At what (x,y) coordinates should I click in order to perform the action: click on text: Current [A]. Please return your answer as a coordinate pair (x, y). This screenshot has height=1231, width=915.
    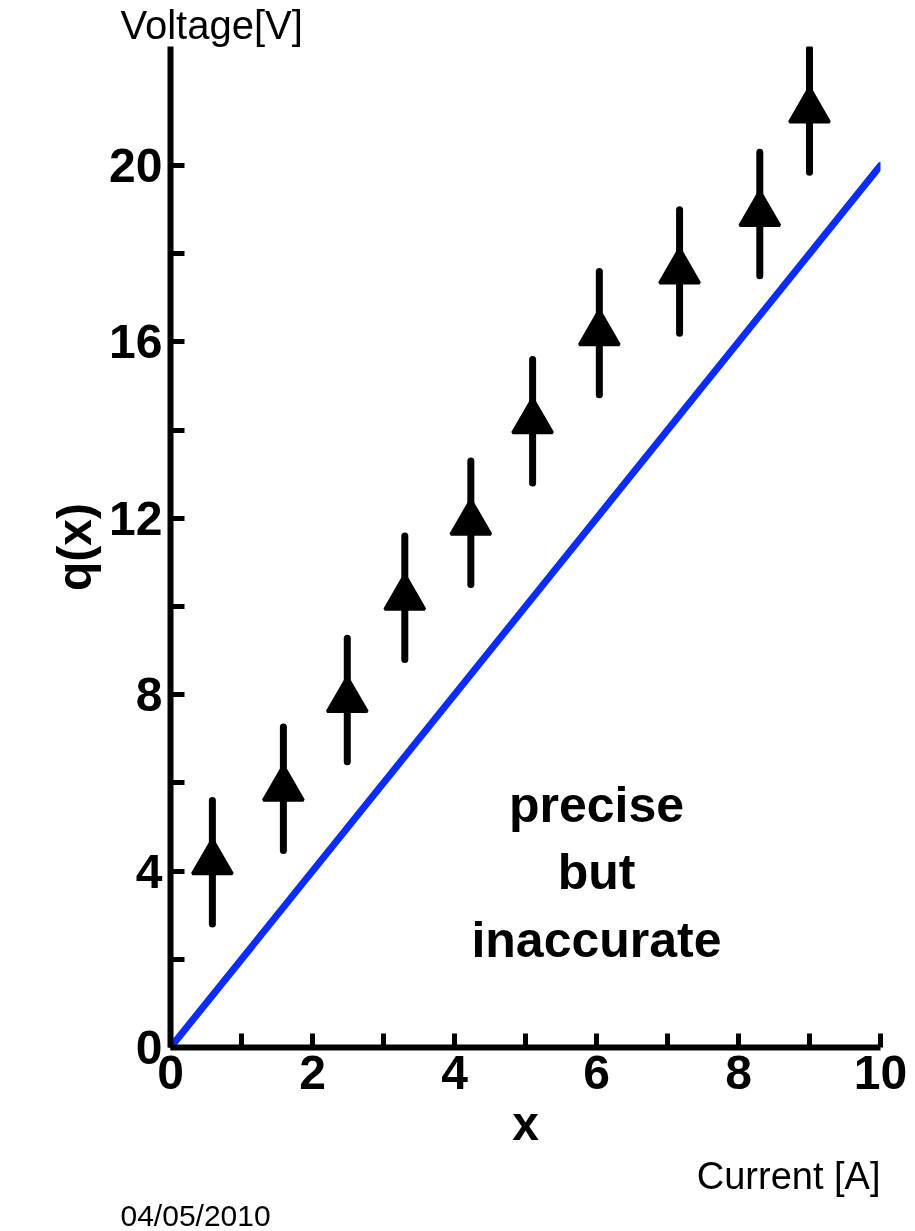
    Looking at the image, I should click on (788, 1175).